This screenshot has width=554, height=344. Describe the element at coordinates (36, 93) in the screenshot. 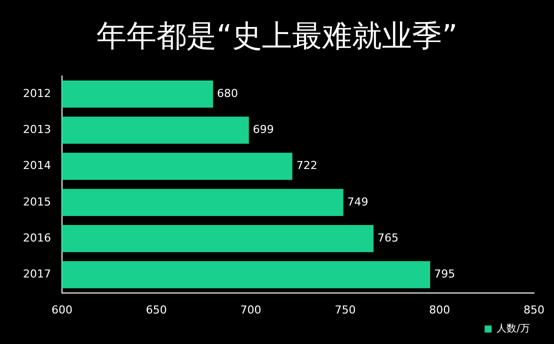

I see `y-tick-label: 2012` at that location.